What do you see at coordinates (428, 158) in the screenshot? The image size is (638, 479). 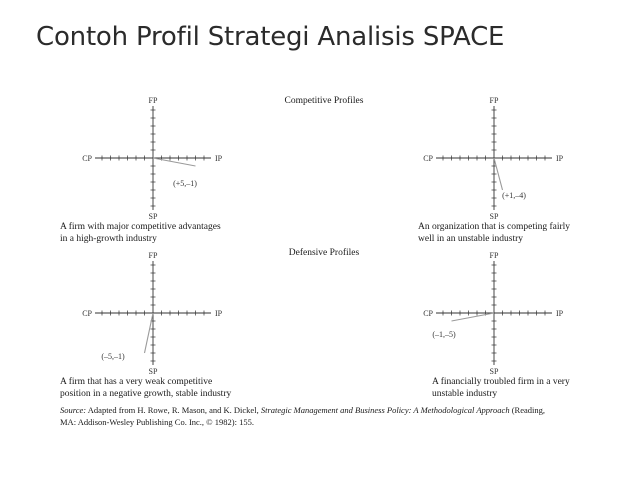 I see `plot-top-right-label-cp: CP` at bounding box center [428, 158].